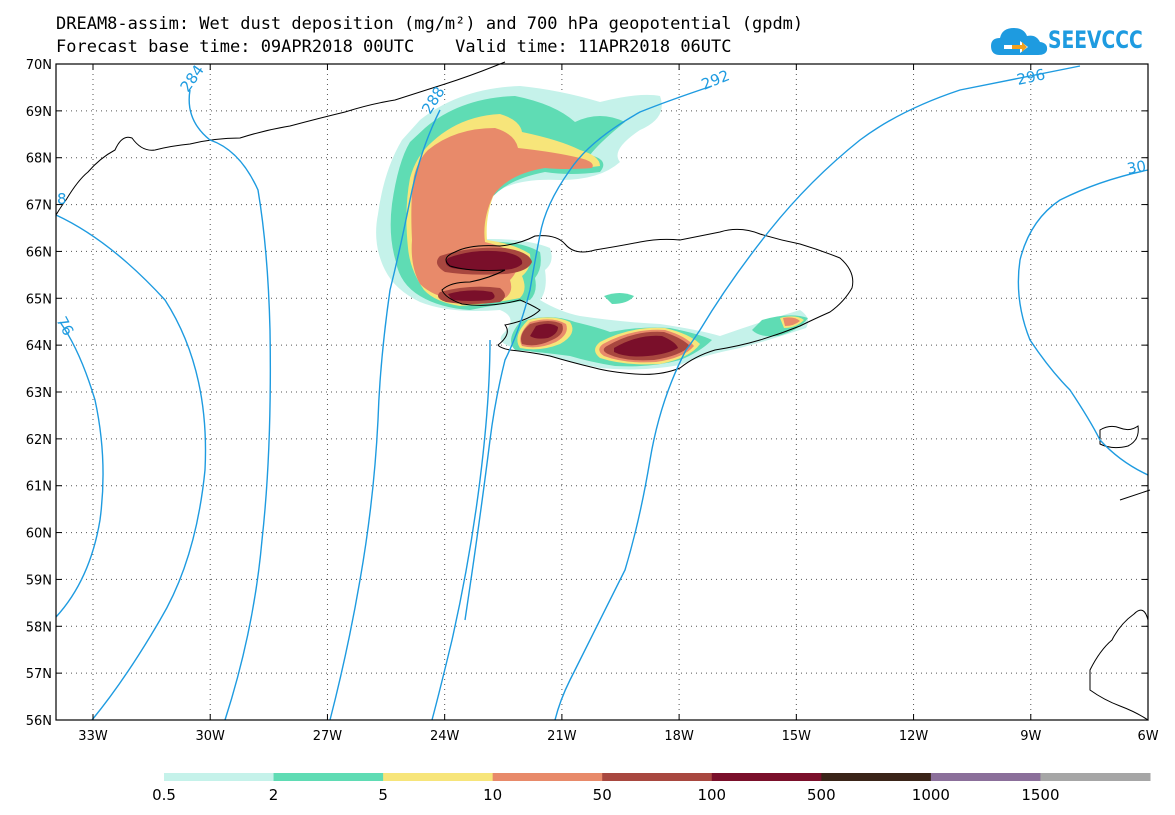  I want to click on legend-label: 0.5, so click(164, 795).